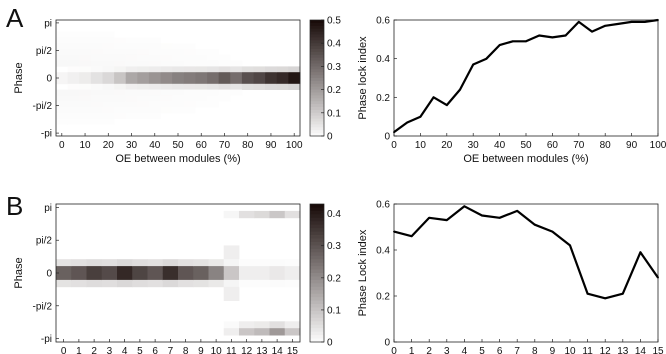 This screenshot has width=666, height=354. Describe the element at coordinates (606, 350) in the screenshot. I see `x-tick-label: 12` at that location.